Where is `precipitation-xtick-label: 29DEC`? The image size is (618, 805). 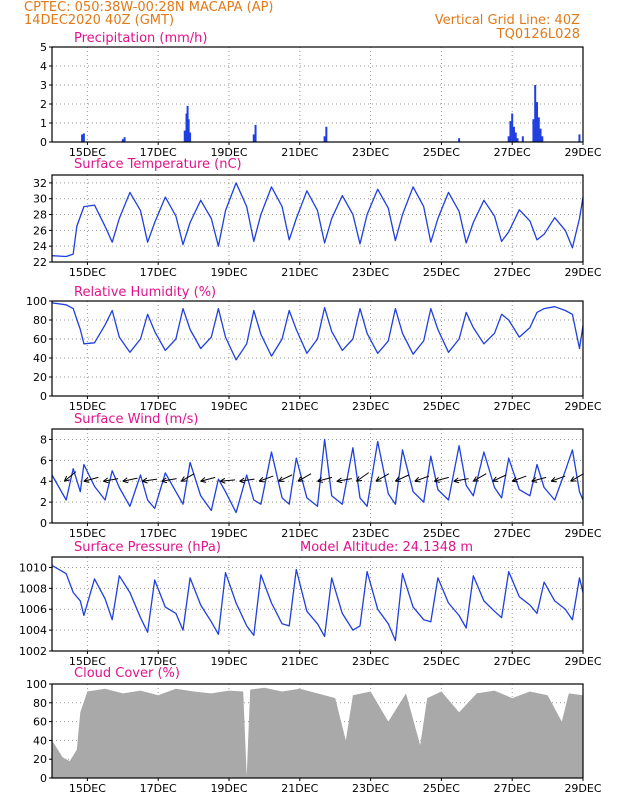 precipitation-xtick-label: 29DEC is located at coordinates (582, 152).